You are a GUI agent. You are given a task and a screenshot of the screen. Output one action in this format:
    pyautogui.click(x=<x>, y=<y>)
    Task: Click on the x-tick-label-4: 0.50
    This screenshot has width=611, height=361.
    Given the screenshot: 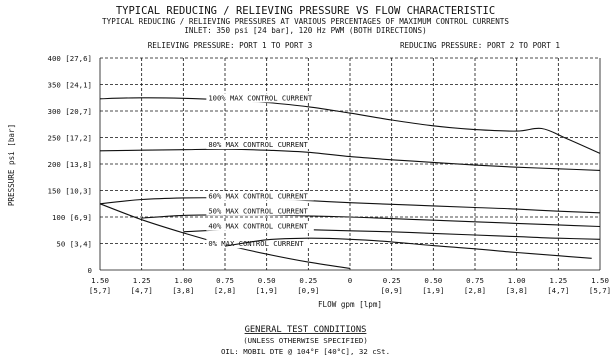 What is the action you would take?
    pyautogui.click(x=267, y=280)
    